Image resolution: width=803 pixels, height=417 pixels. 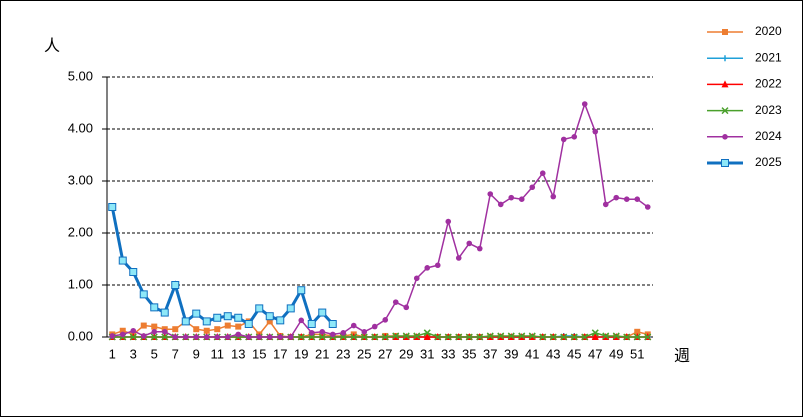 What do you see at coordinates (768, 31) in the screenshot?
I see `legend-label: 2020` at bounding box center [768, 31].